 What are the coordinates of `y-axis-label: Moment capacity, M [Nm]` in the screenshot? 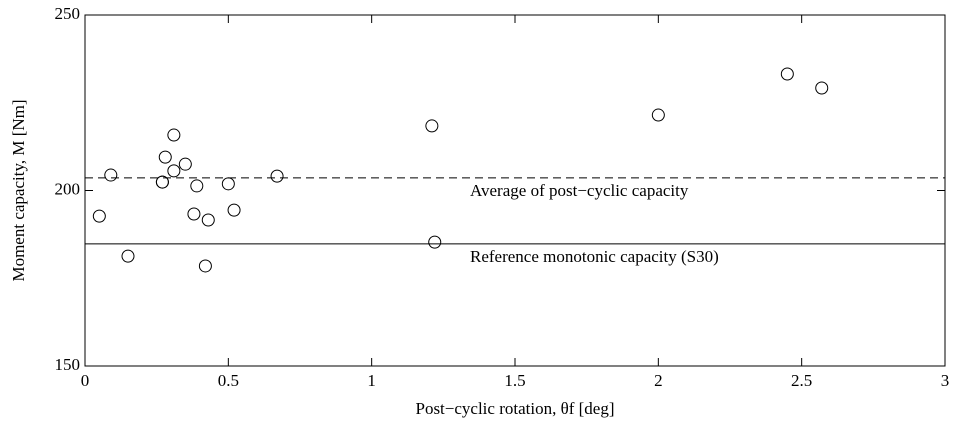 It's located at (18, 190).